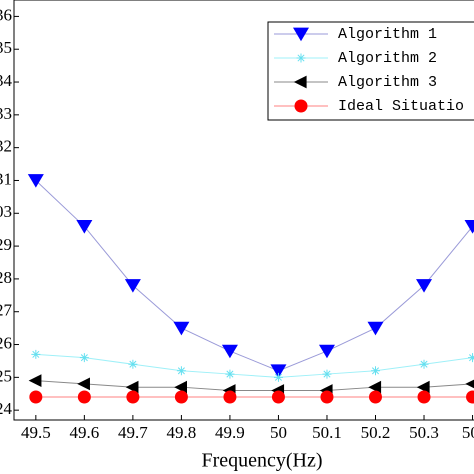 The image size is (474, 474). What do you see at coordinates (6, 211) in the screenshot?
I see `y-tick-label: 03` at bounding box center [6, 211].